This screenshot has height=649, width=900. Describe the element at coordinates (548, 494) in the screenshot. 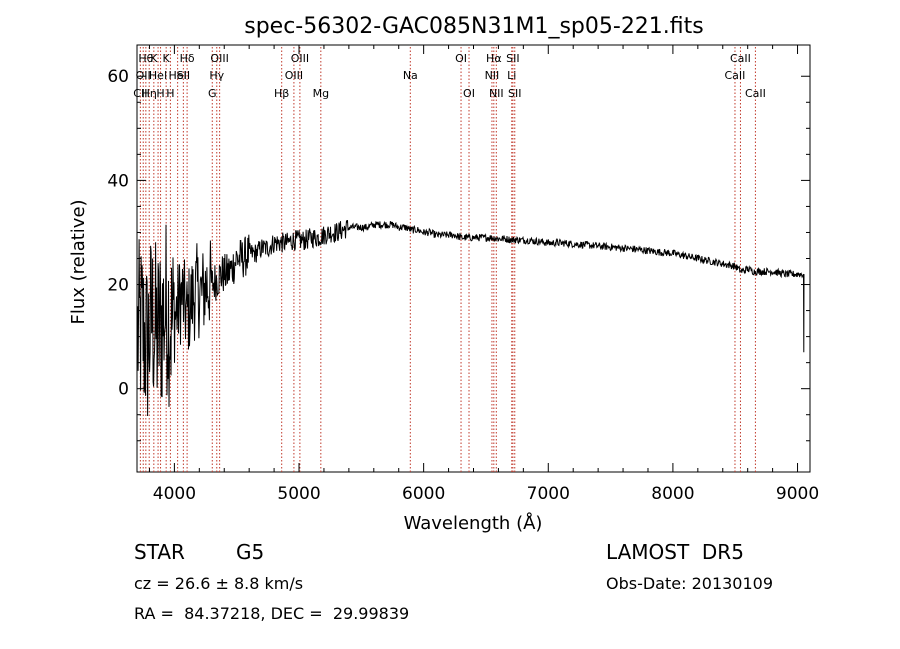

I see `x-tick-label: 7000` at that location.